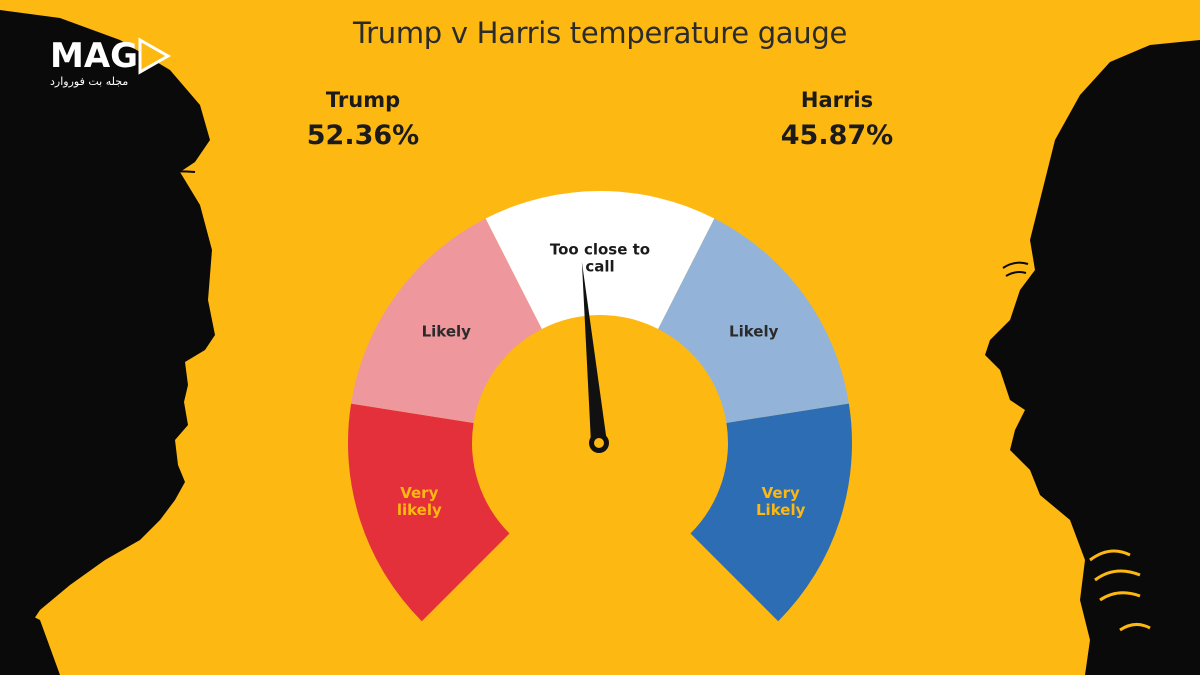  I want to click on trump-percentage: 52.36%, so click(363, 135).